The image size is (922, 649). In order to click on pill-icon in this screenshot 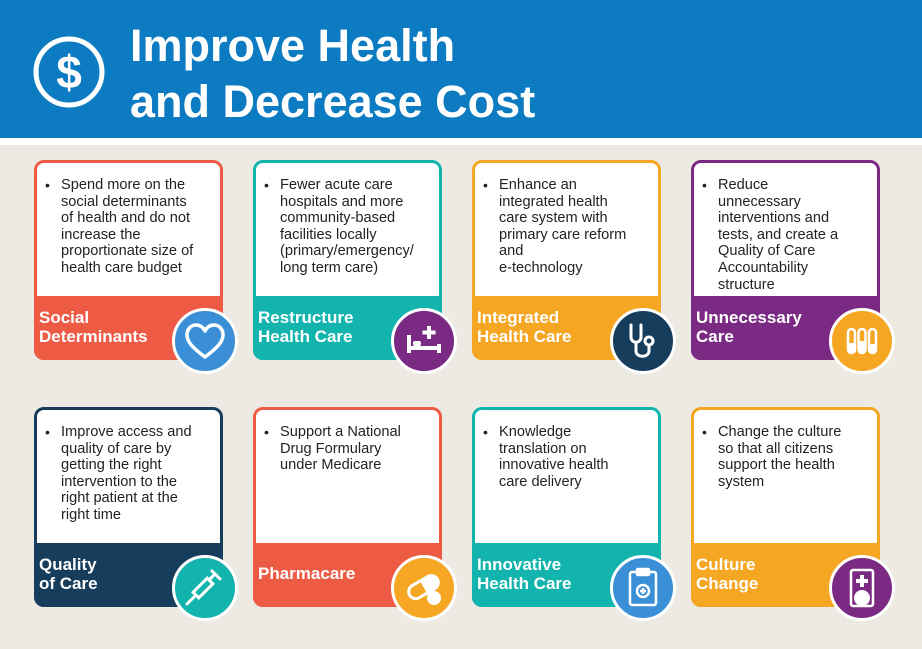, I will do `click(424, 588)`.